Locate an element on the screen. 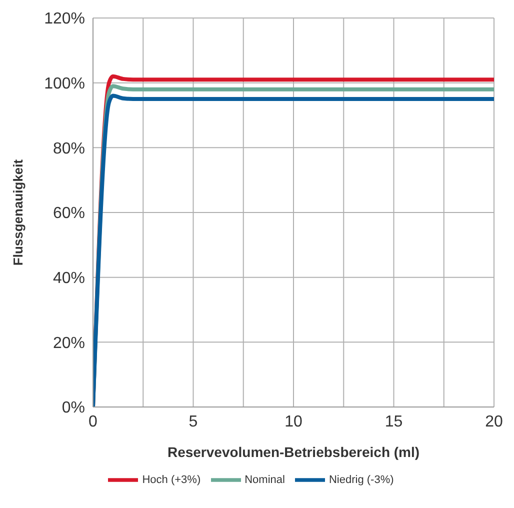  y-tick-label: 0% is located at coordinates (73, 408).